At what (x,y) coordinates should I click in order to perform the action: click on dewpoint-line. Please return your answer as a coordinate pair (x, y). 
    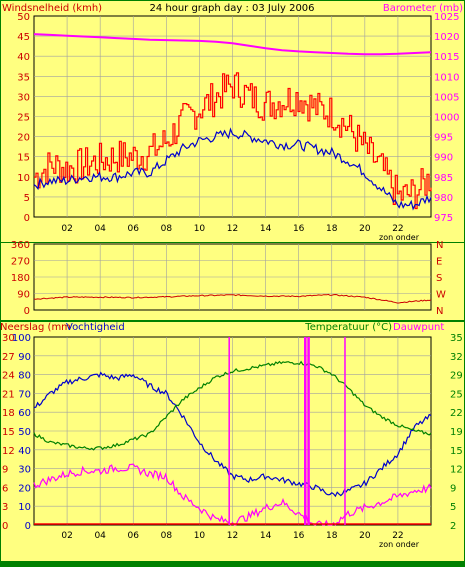
    Looking at the image, I should click on (232, 494).